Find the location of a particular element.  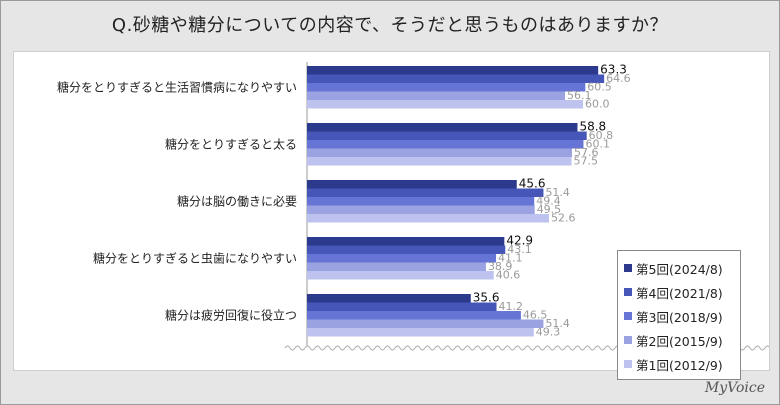

legend-label: 第5回(2024/8) is located at coordinates (679, 269).